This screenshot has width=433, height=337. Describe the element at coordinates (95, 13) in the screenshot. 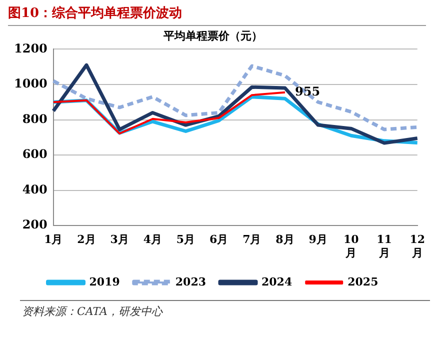

I see `chart-title: 图10：综合平均单程票价波动` at that location.